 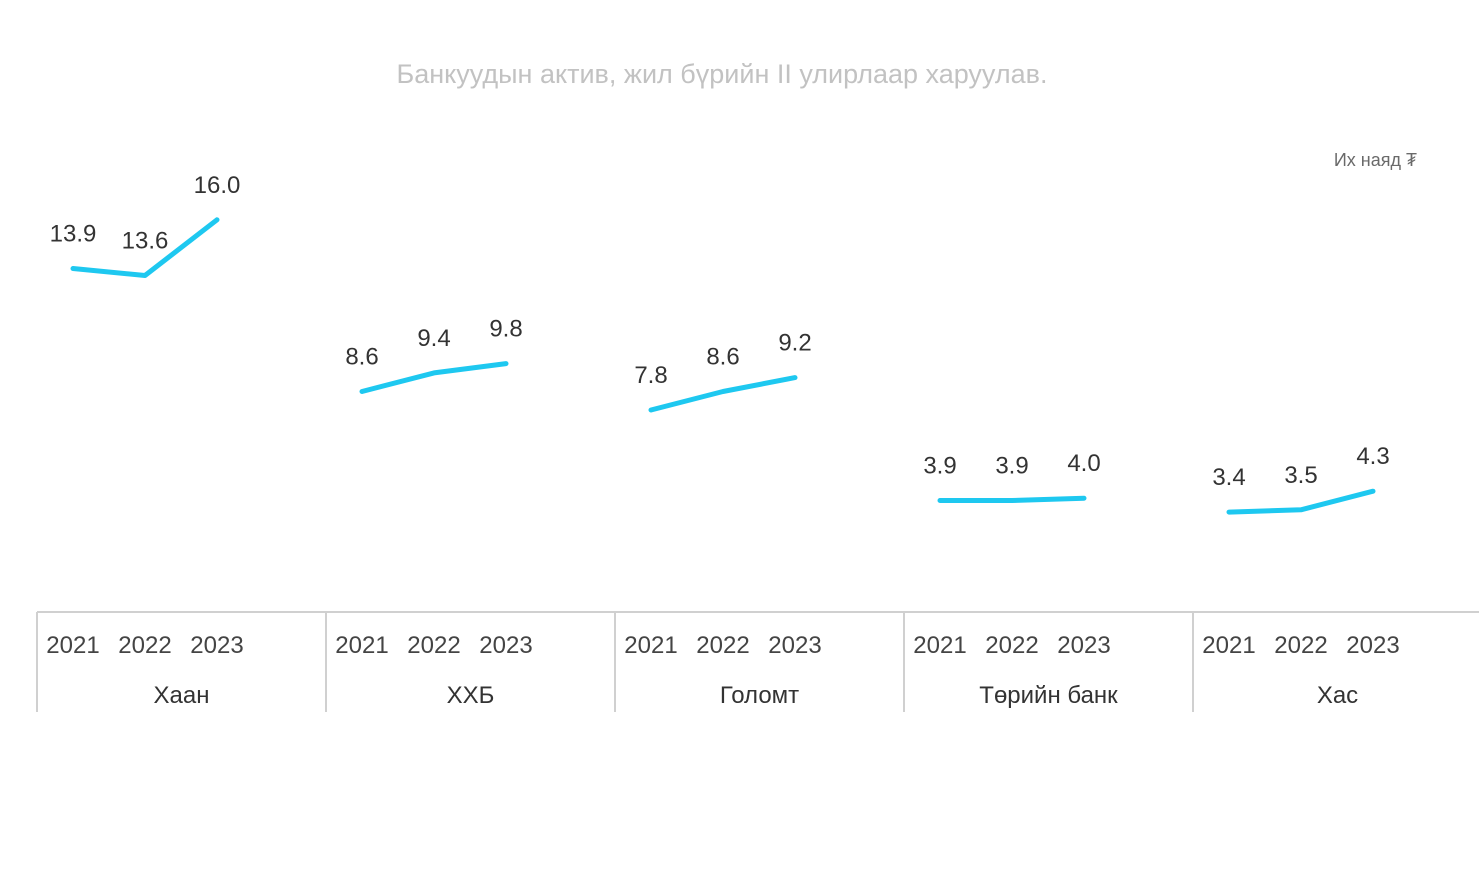 What do you see at coordinates (1337, 695) in the screenshot?
I see `bank-group-label: Хас` at bounding box center [1337, 695].